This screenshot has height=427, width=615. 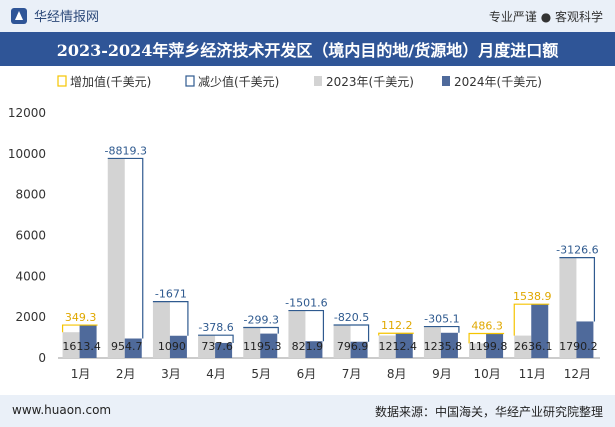 What do you see at coordinates (577, 374) in the screenshot?
I see `x-tick-label: 12月` at bounding box center [577, 374].